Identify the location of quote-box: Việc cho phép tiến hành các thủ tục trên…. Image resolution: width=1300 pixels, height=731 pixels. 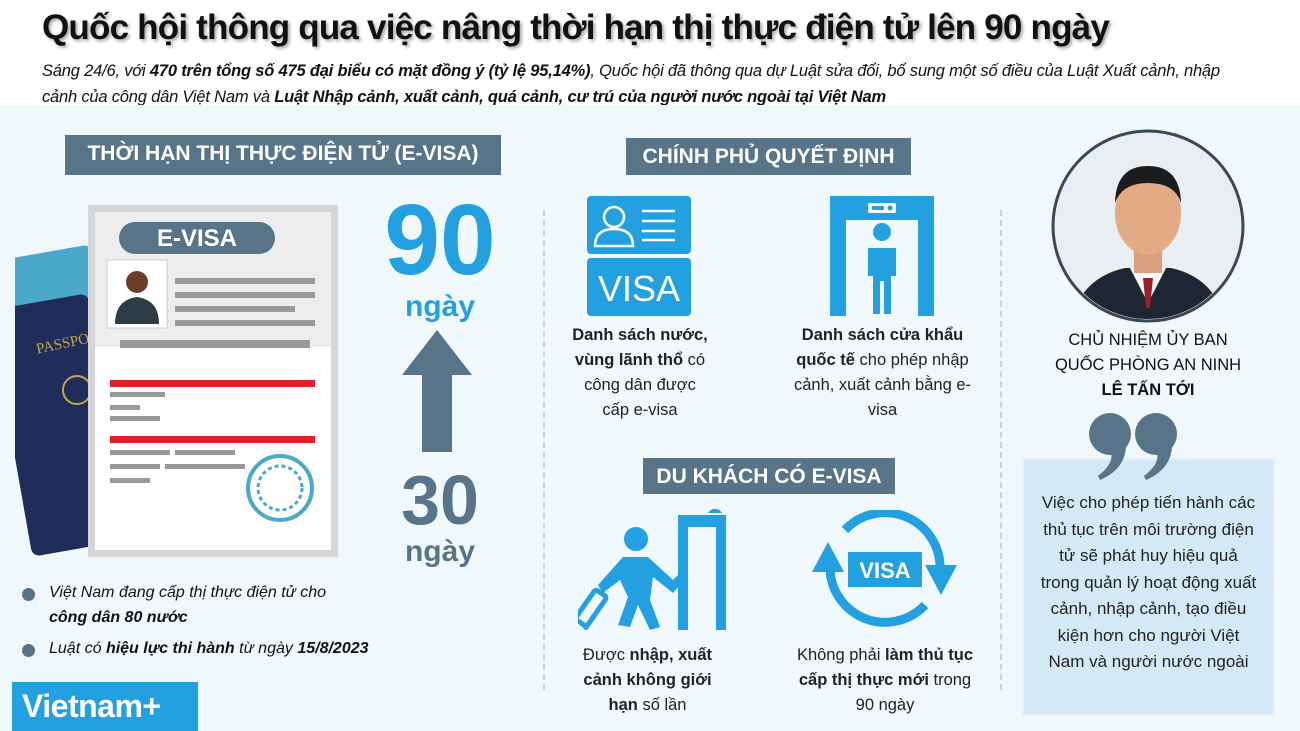
(1148, 587).